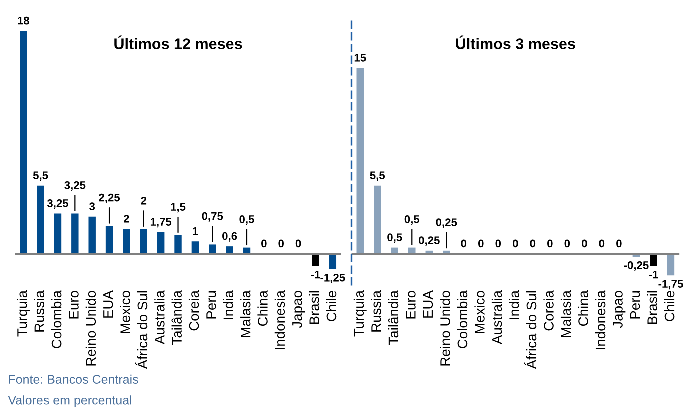 Image resolution: width=683 pixels, height=416 pixels. What do you see at coordinates (24, 20) in the screenshot?
I see `data-label: 18` at bounding box center [24, 20].